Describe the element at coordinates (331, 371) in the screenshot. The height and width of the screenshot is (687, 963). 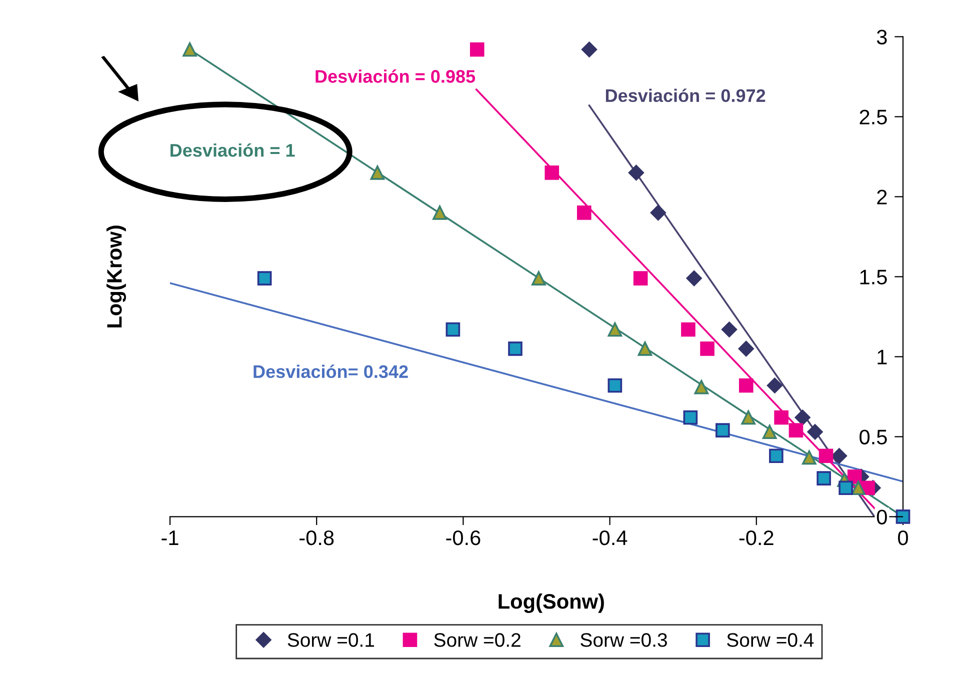
I see `annotation: Desviación= 0.342` at that location.